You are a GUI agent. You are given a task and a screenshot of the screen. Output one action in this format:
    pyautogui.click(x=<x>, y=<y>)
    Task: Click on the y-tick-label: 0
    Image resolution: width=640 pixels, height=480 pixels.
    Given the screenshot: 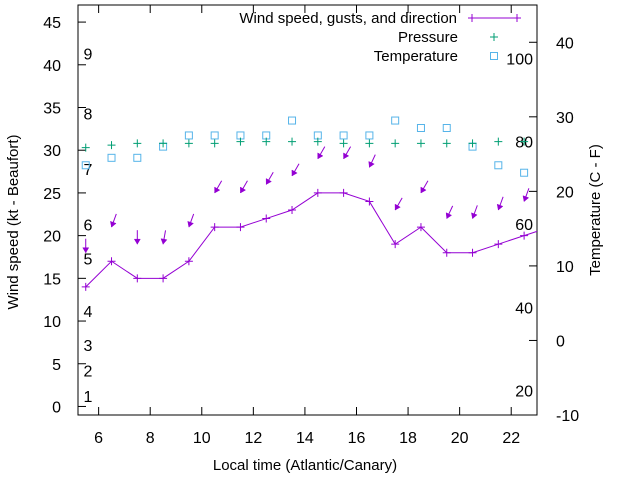 What is the action you would take?
    pyautogui.click(x=56, y=407)
    